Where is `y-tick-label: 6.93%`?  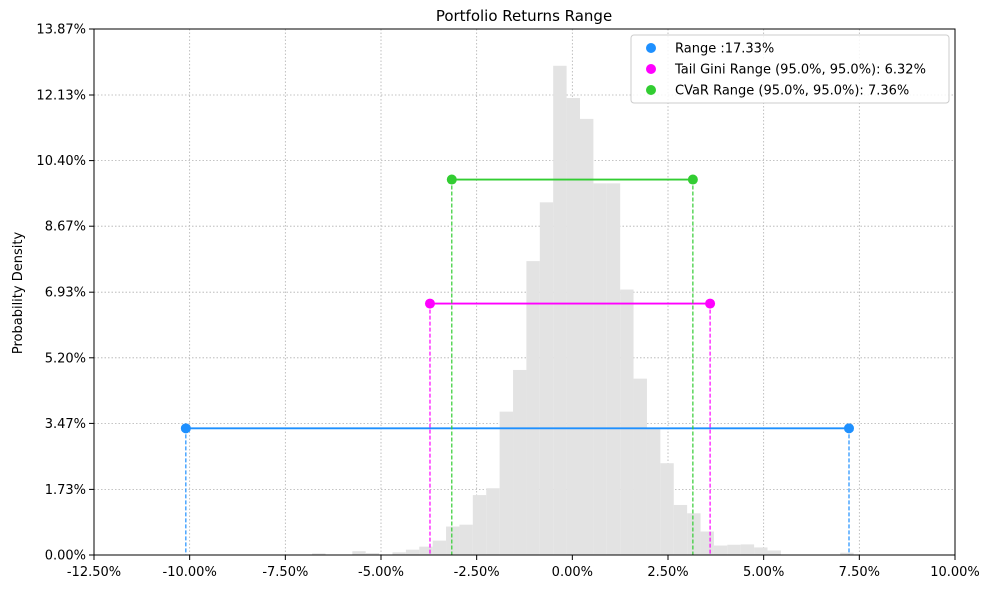
y-tick-label: 6.93% is located at coordinates (65, 293).